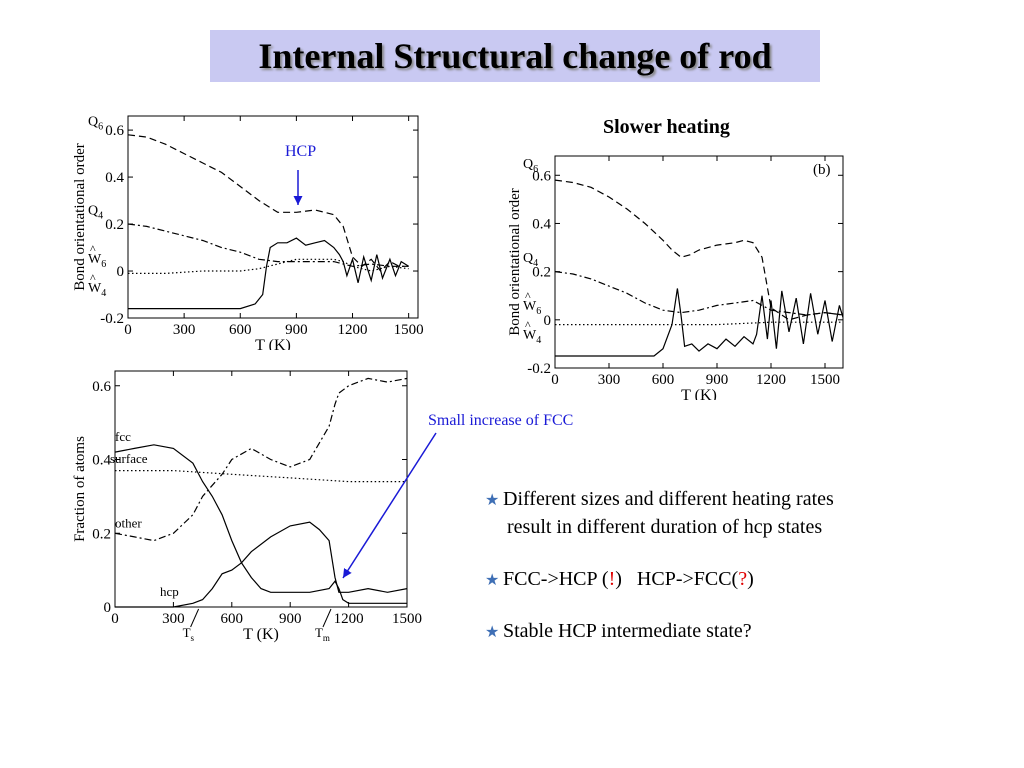  I want to click on bullet-text: ) HCP->FCC(, so click(677, 579).